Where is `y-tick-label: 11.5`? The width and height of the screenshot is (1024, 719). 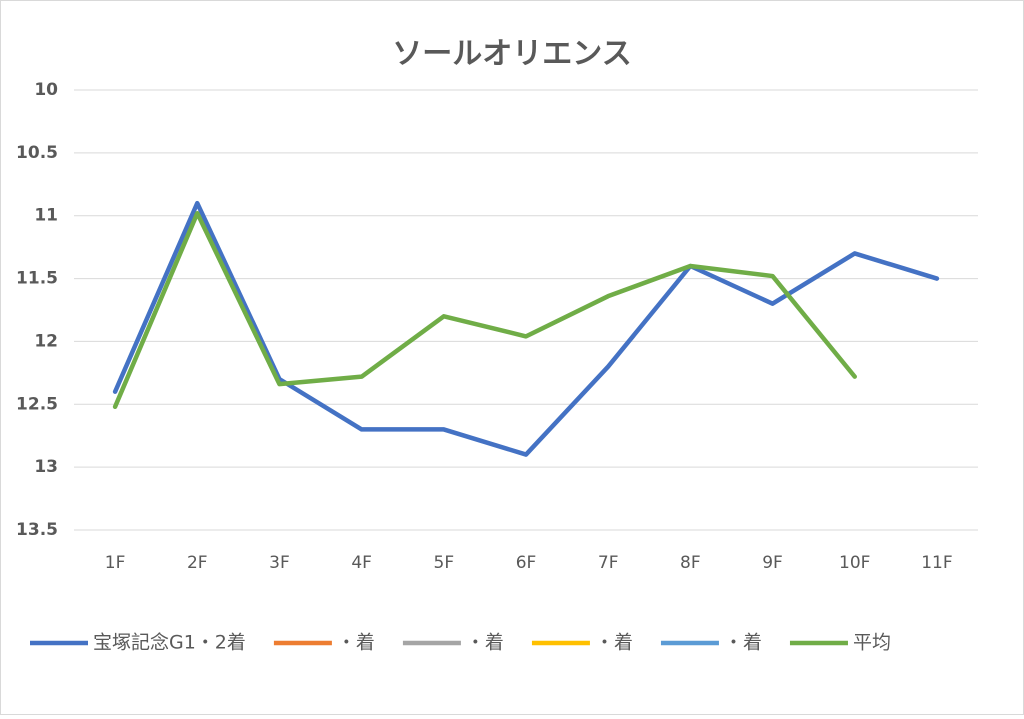
y-tick-label: 11.5 is located at coordinates (37, 279).